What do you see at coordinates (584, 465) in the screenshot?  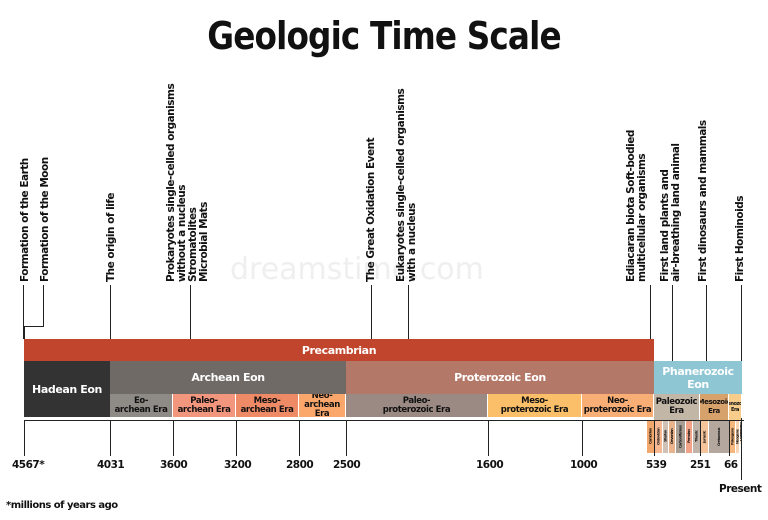 I see `tick-label: 1000` at bounding box center [584, 465].